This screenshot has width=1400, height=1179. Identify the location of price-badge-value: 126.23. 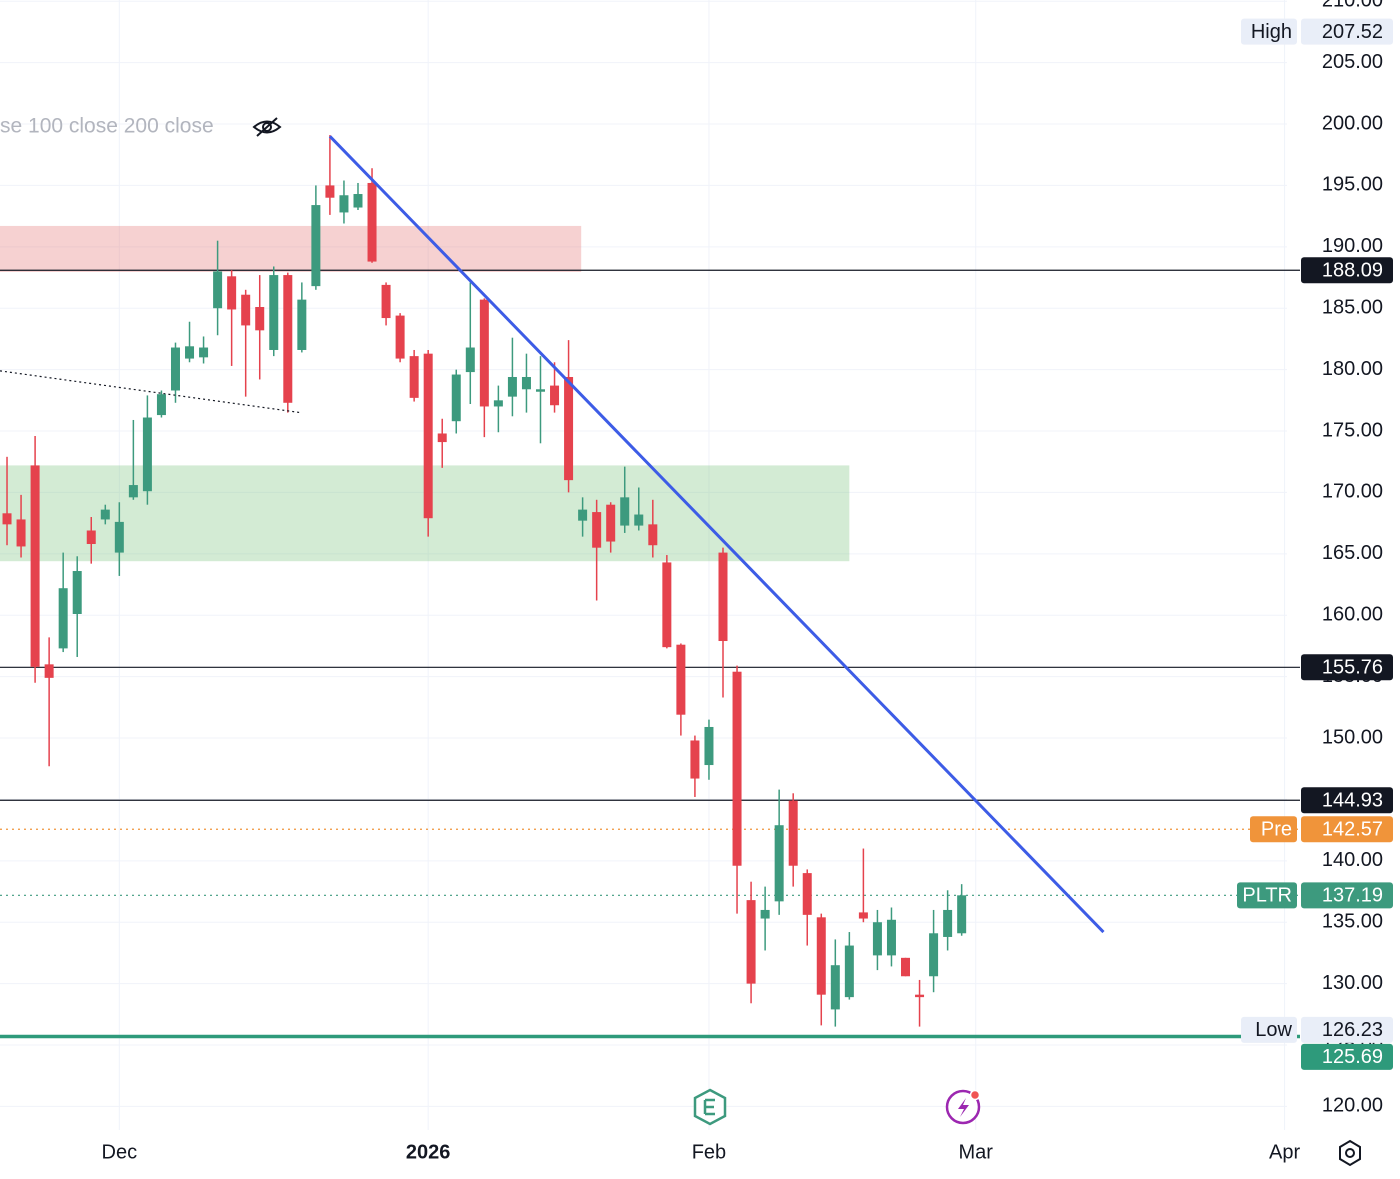
(1352, 1030).